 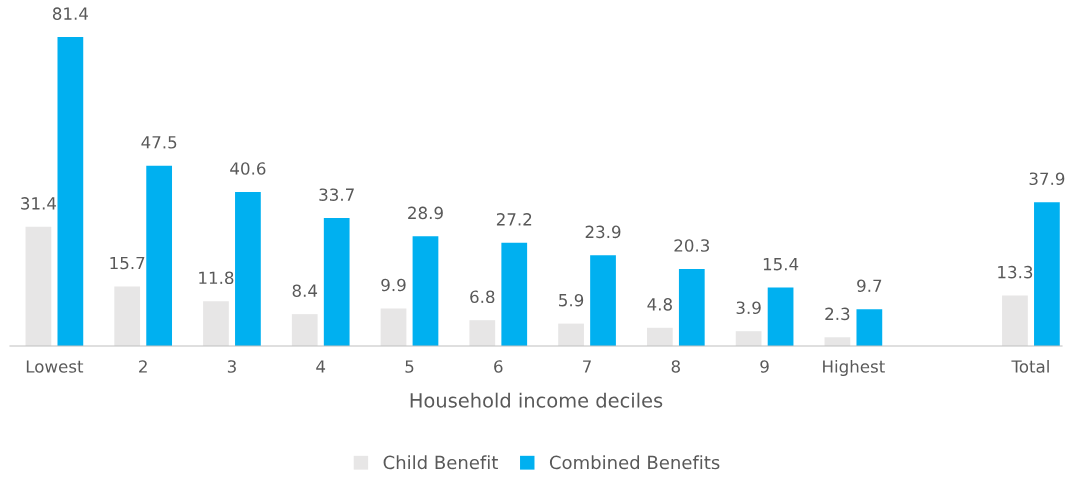 I want to click on data-label: 9.9, so click(x=393, y=285).